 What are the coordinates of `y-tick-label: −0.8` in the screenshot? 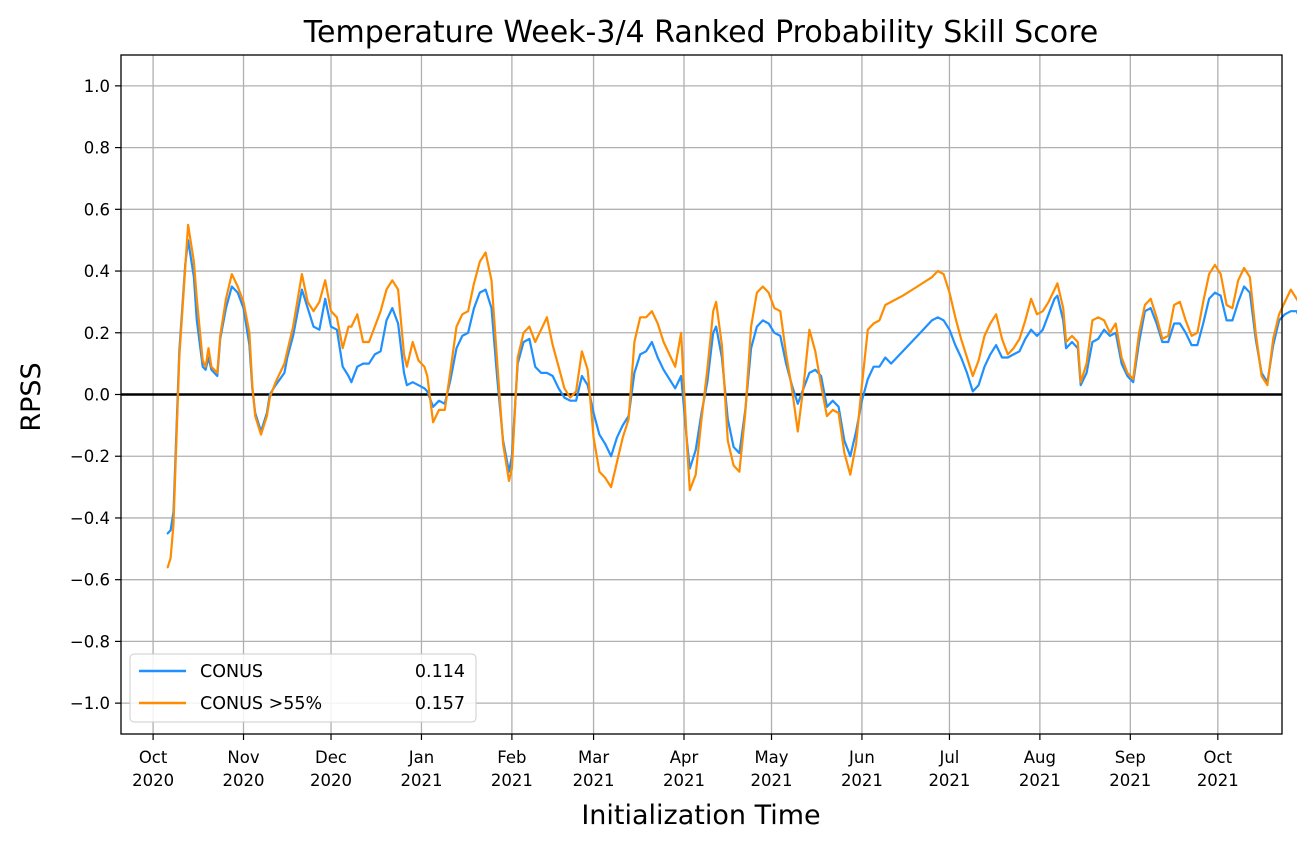 It's located at (90, 641).